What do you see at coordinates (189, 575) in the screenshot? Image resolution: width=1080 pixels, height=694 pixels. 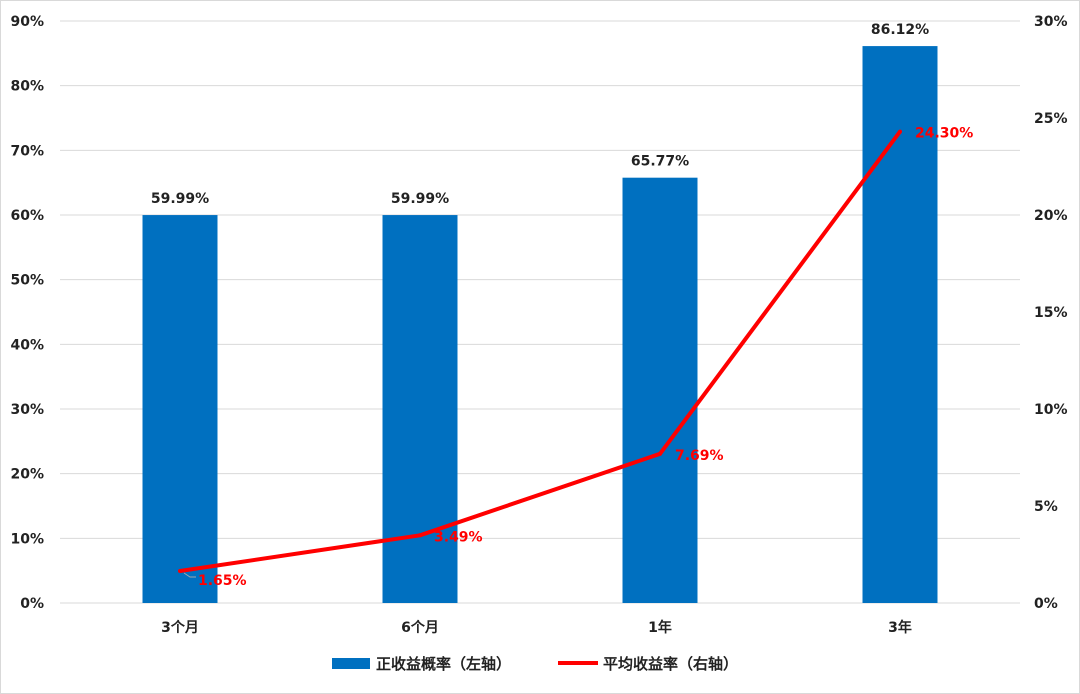 I see `label-leader-line` at bounding box center [189, 575].